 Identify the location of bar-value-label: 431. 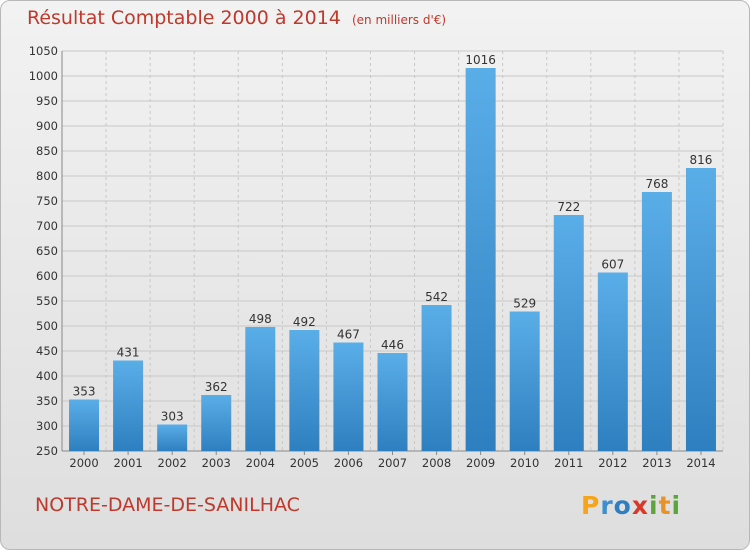
(128, 353).